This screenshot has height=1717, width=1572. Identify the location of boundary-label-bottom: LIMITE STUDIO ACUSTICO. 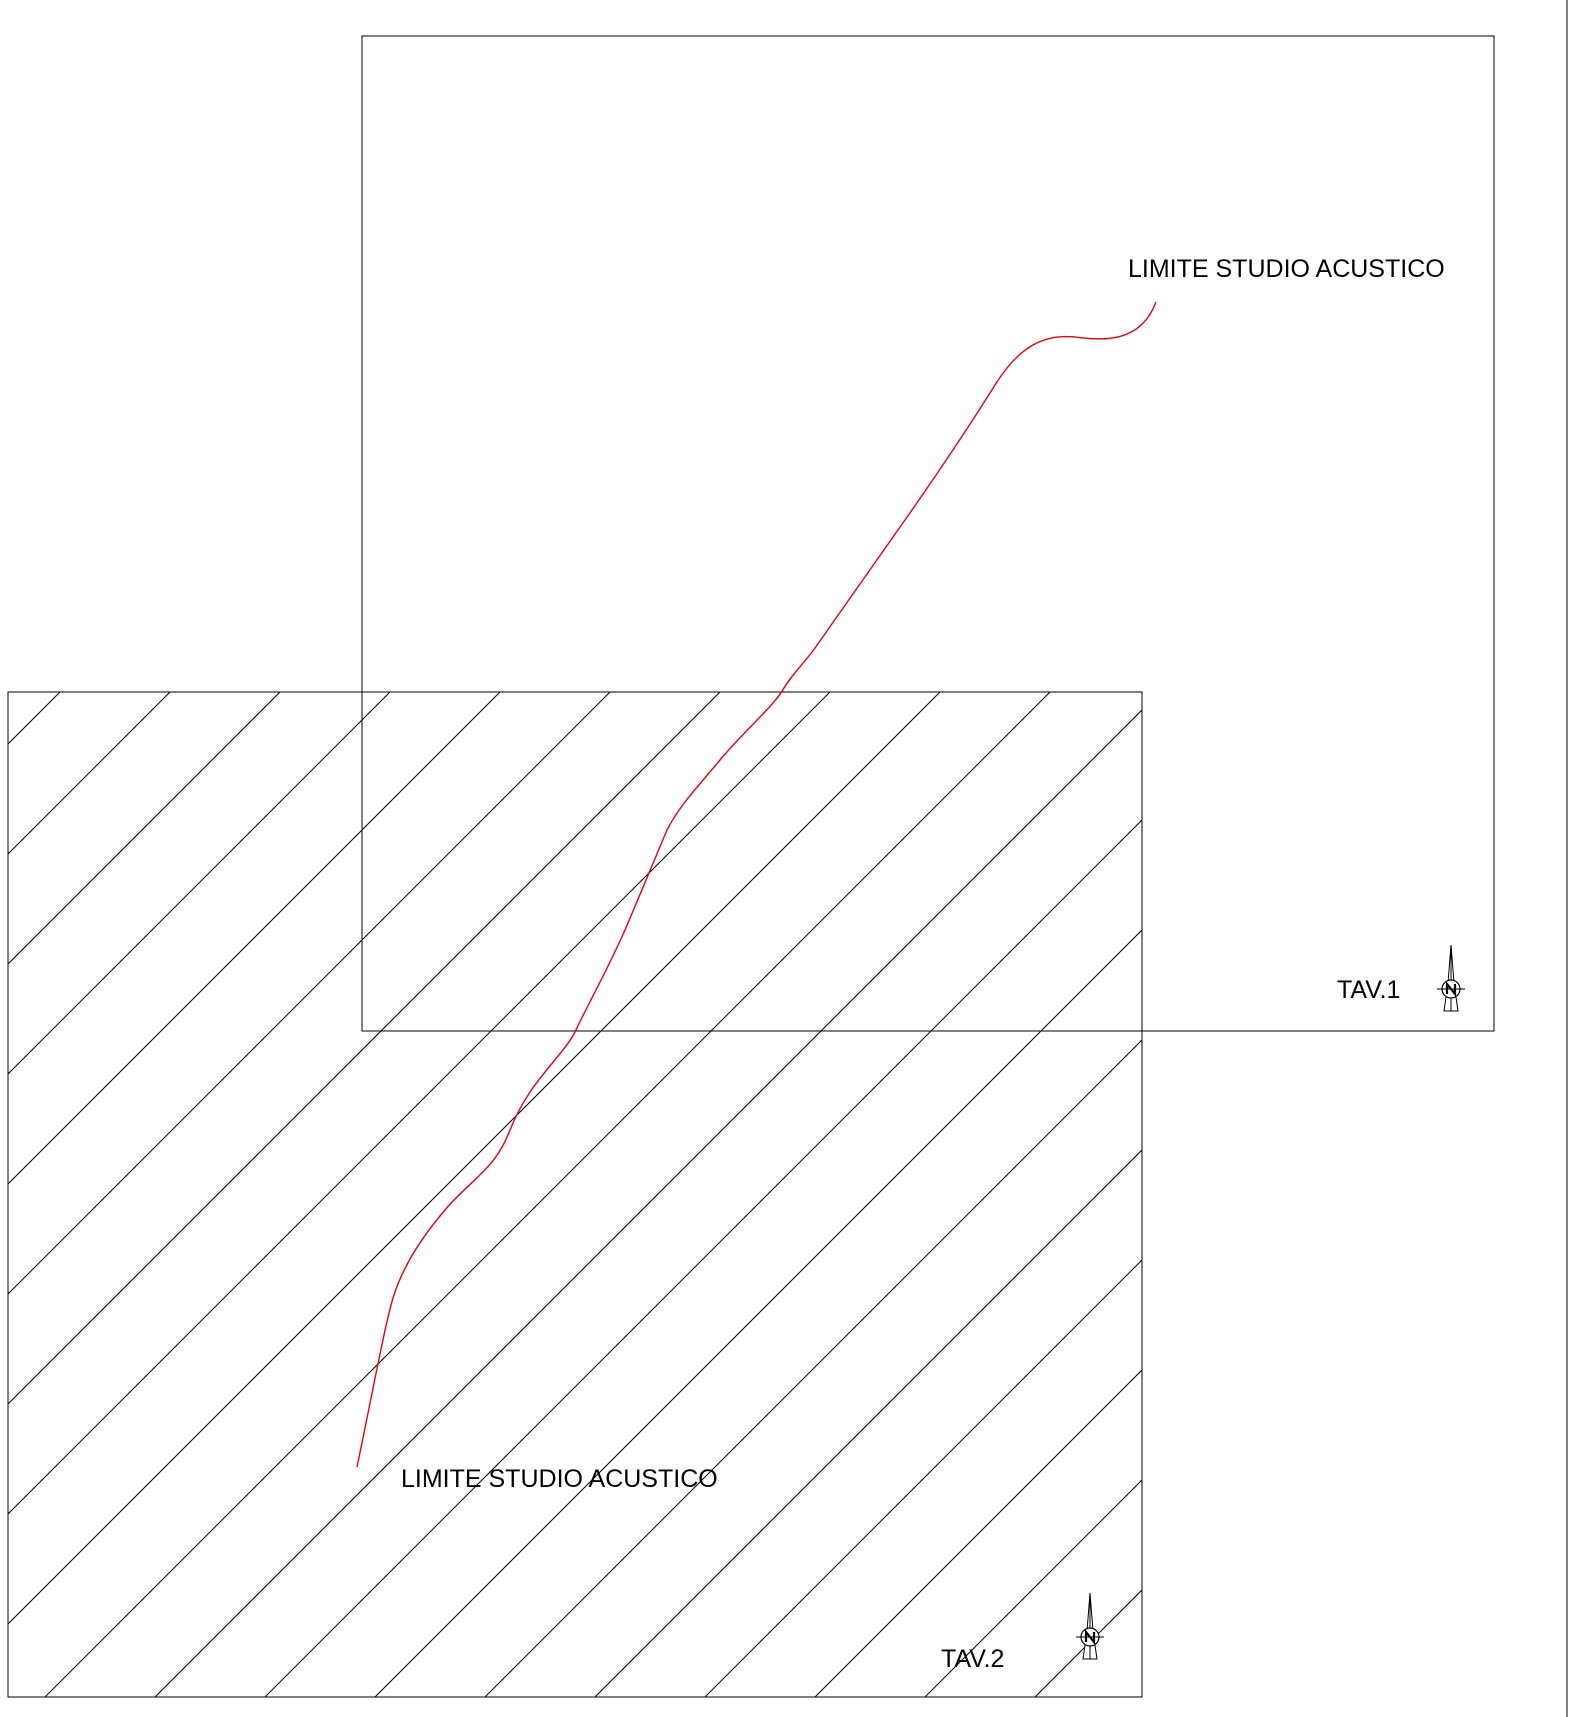
(559, 1479).